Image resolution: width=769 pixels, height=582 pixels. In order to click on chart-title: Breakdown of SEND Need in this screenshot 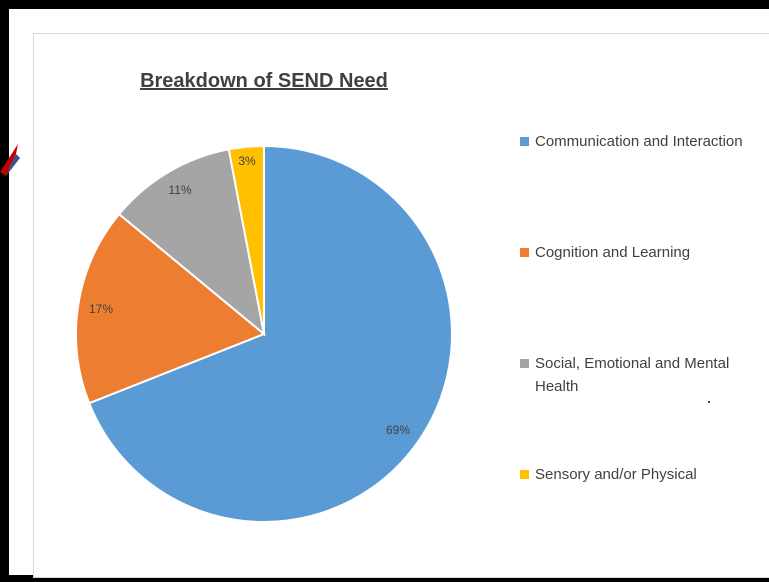, I will do `click(264, 81)`.